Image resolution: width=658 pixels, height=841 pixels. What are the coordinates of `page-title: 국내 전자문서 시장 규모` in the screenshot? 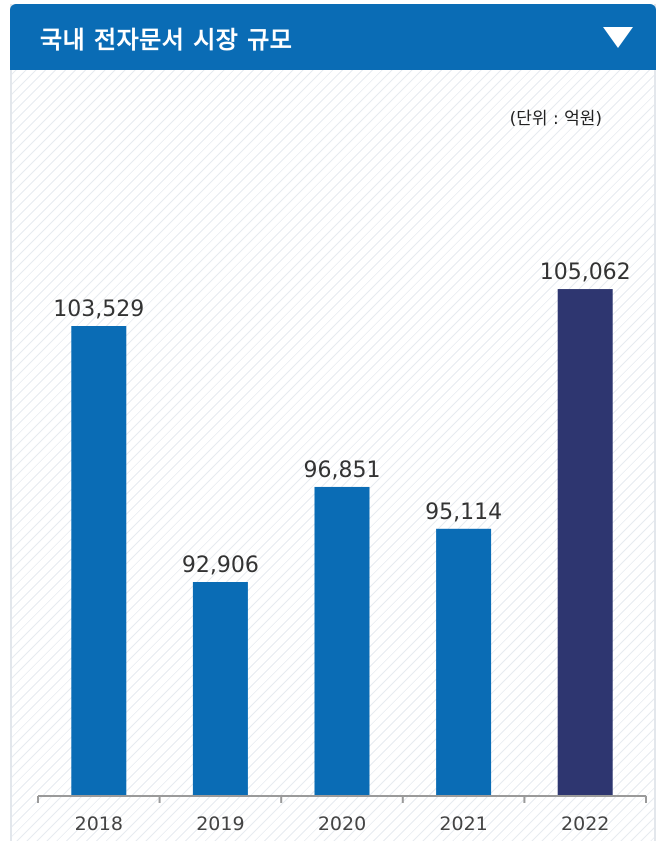 It's located at (166, 39).